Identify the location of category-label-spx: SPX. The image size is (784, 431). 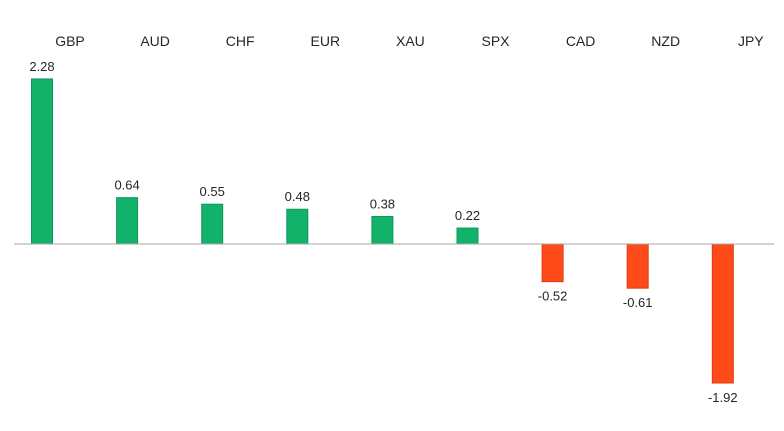
(495, 41).